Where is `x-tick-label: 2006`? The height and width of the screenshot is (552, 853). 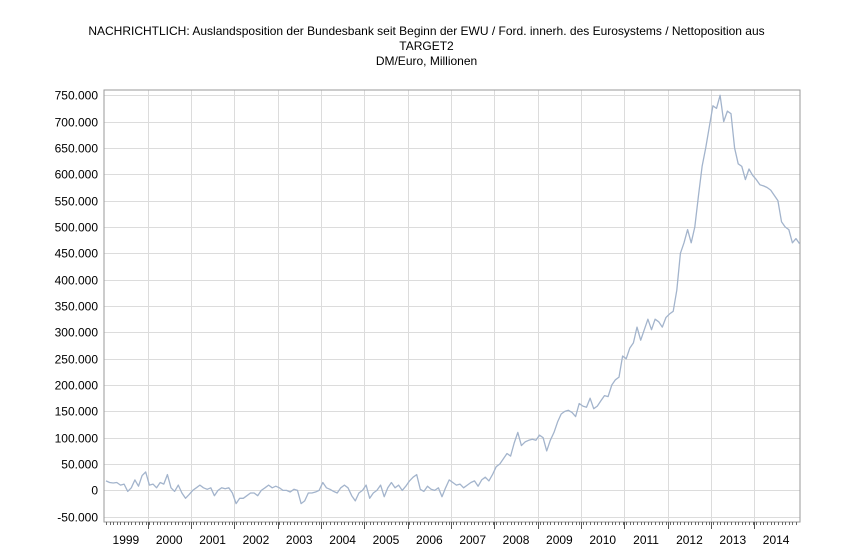 x-tick-label: 2006 is located at coordinates (429, 540).